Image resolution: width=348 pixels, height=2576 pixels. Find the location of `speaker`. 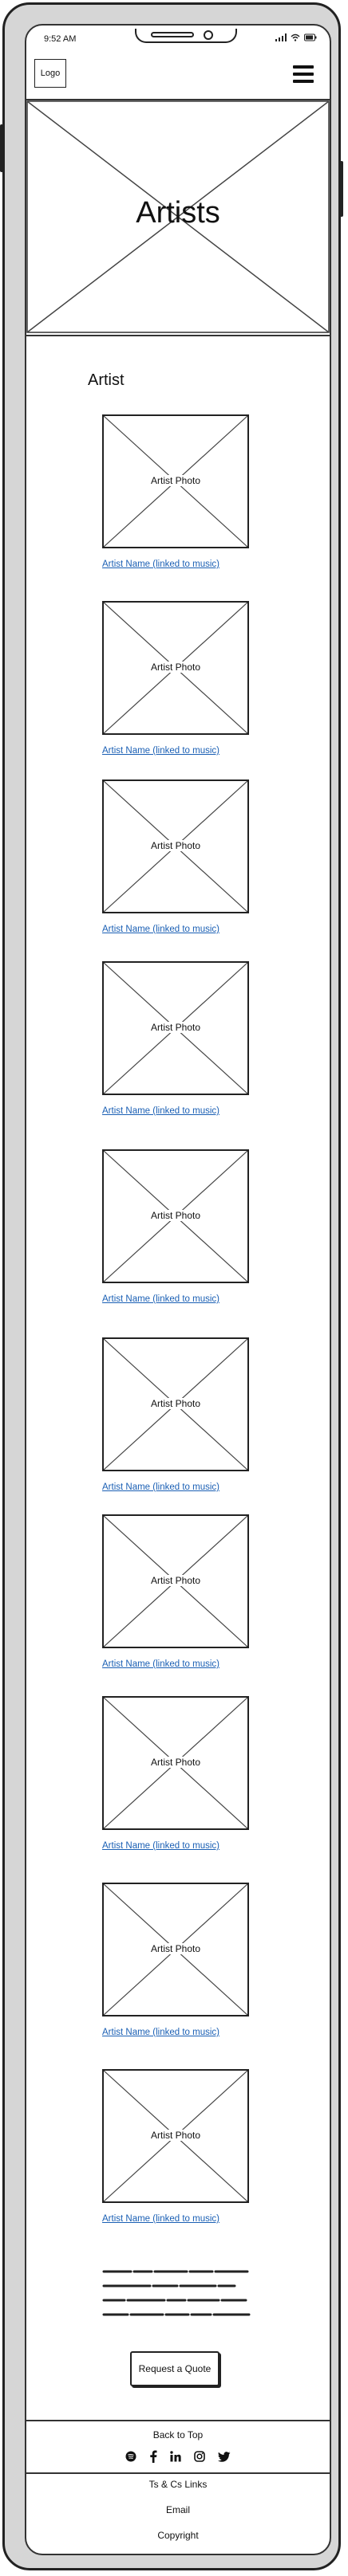

speaker is located at coordinates (172, 34).